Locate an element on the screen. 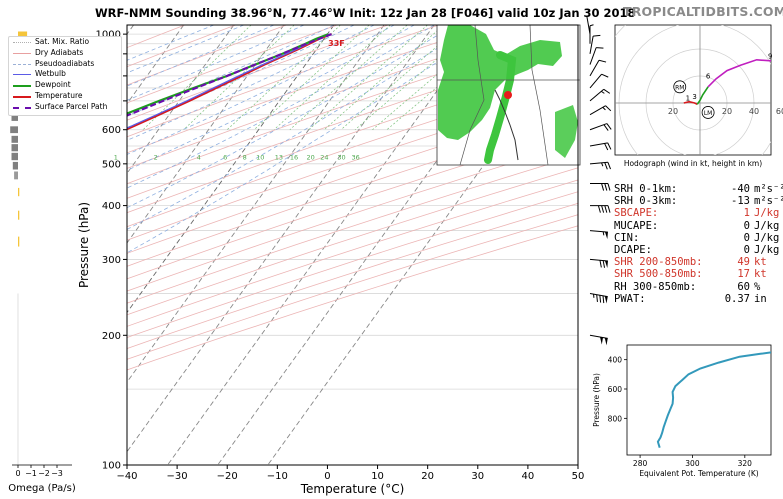 The image size is (783, 499). y-tick-label: 600 is located at coordinates (111, 130).